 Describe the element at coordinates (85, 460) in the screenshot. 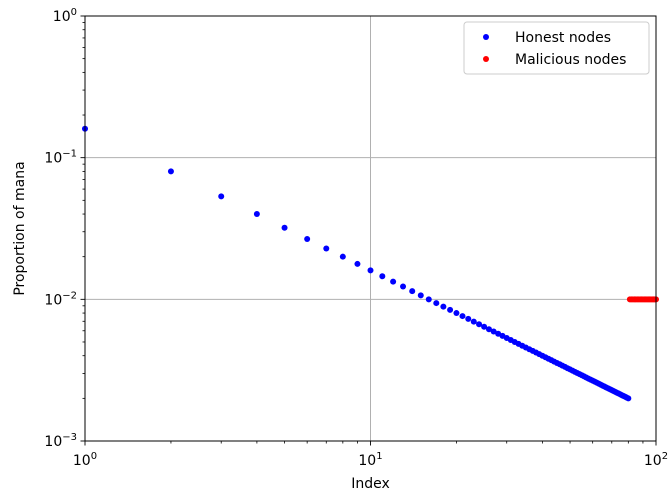

I see `x-tick-label: 100` at that location.